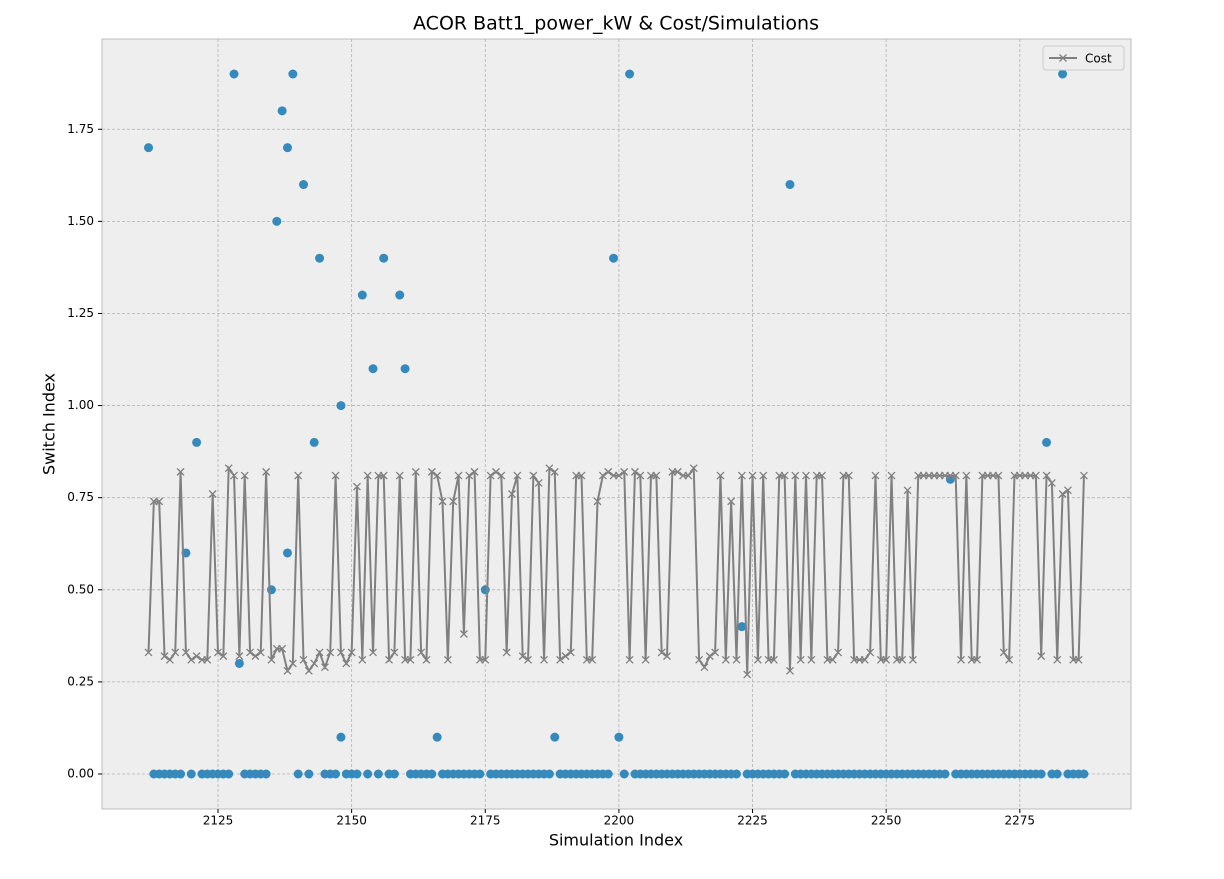  I want to click on x-axis-label: Simulation Index, so click(616, 840).